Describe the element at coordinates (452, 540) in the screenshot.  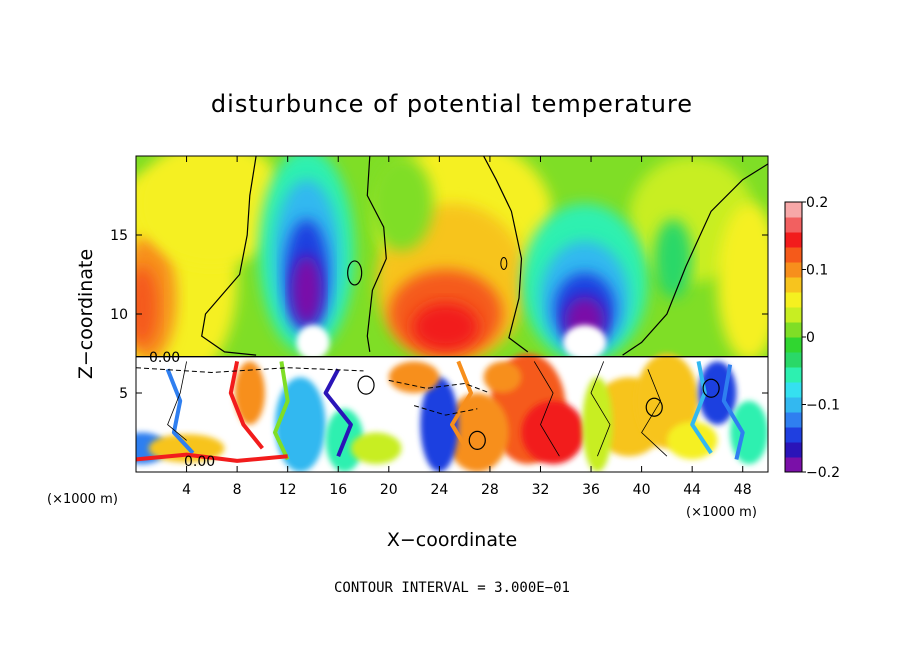
I see `x-axis-title: X−coordinate` at that location.